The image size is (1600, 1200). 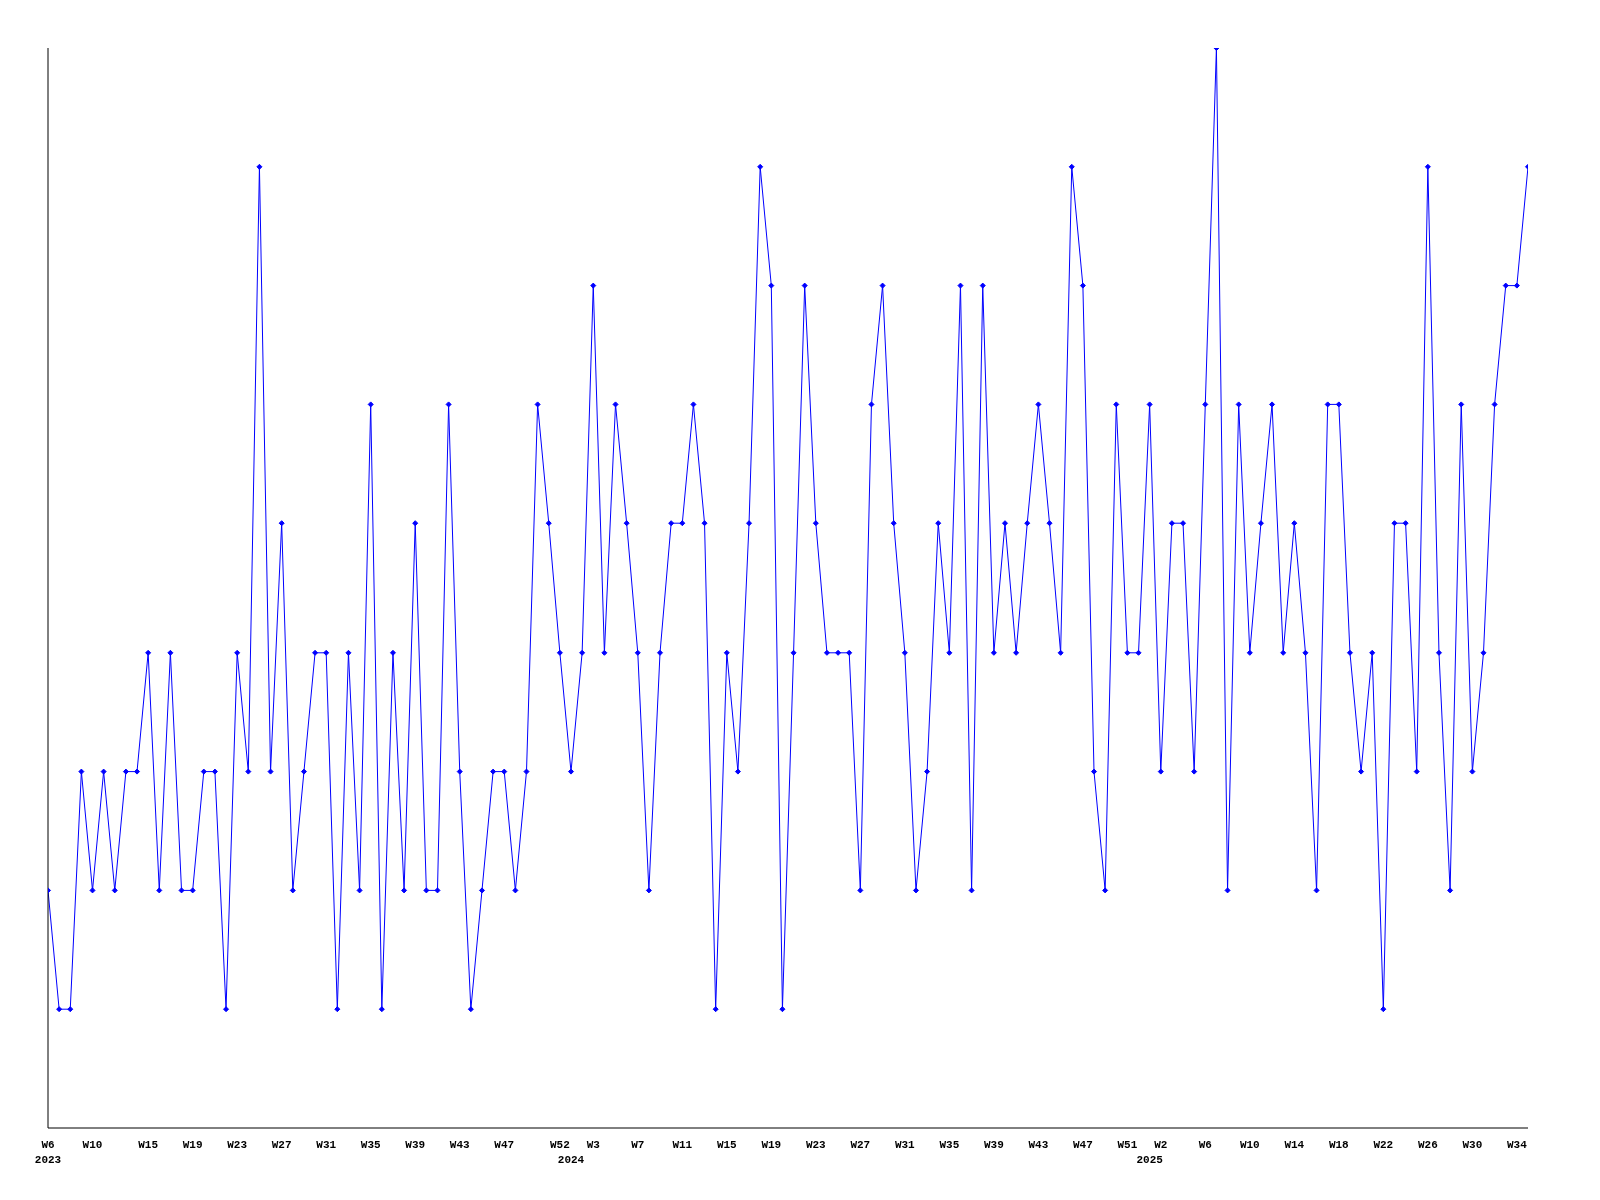 What do you see at coordinates (1161, 1145) in the screenshot?
I see `x-tick-label: W2` at bounding box center [1161, 1145].